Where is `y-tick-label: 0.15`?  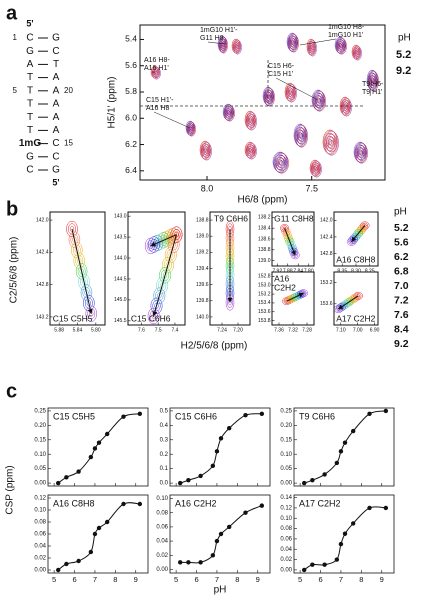
y-tick-label: 0.15 is located at coordinates (286, 440).